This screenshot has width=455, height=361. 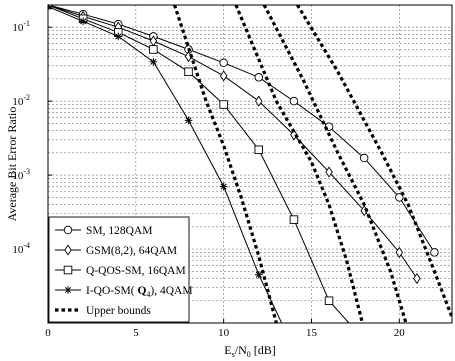 What do you see at coordinates (131, 251) in the screenshot?
I see `legend-label: GSM(8,2), 64QAM` at bounding box center [131, 251].